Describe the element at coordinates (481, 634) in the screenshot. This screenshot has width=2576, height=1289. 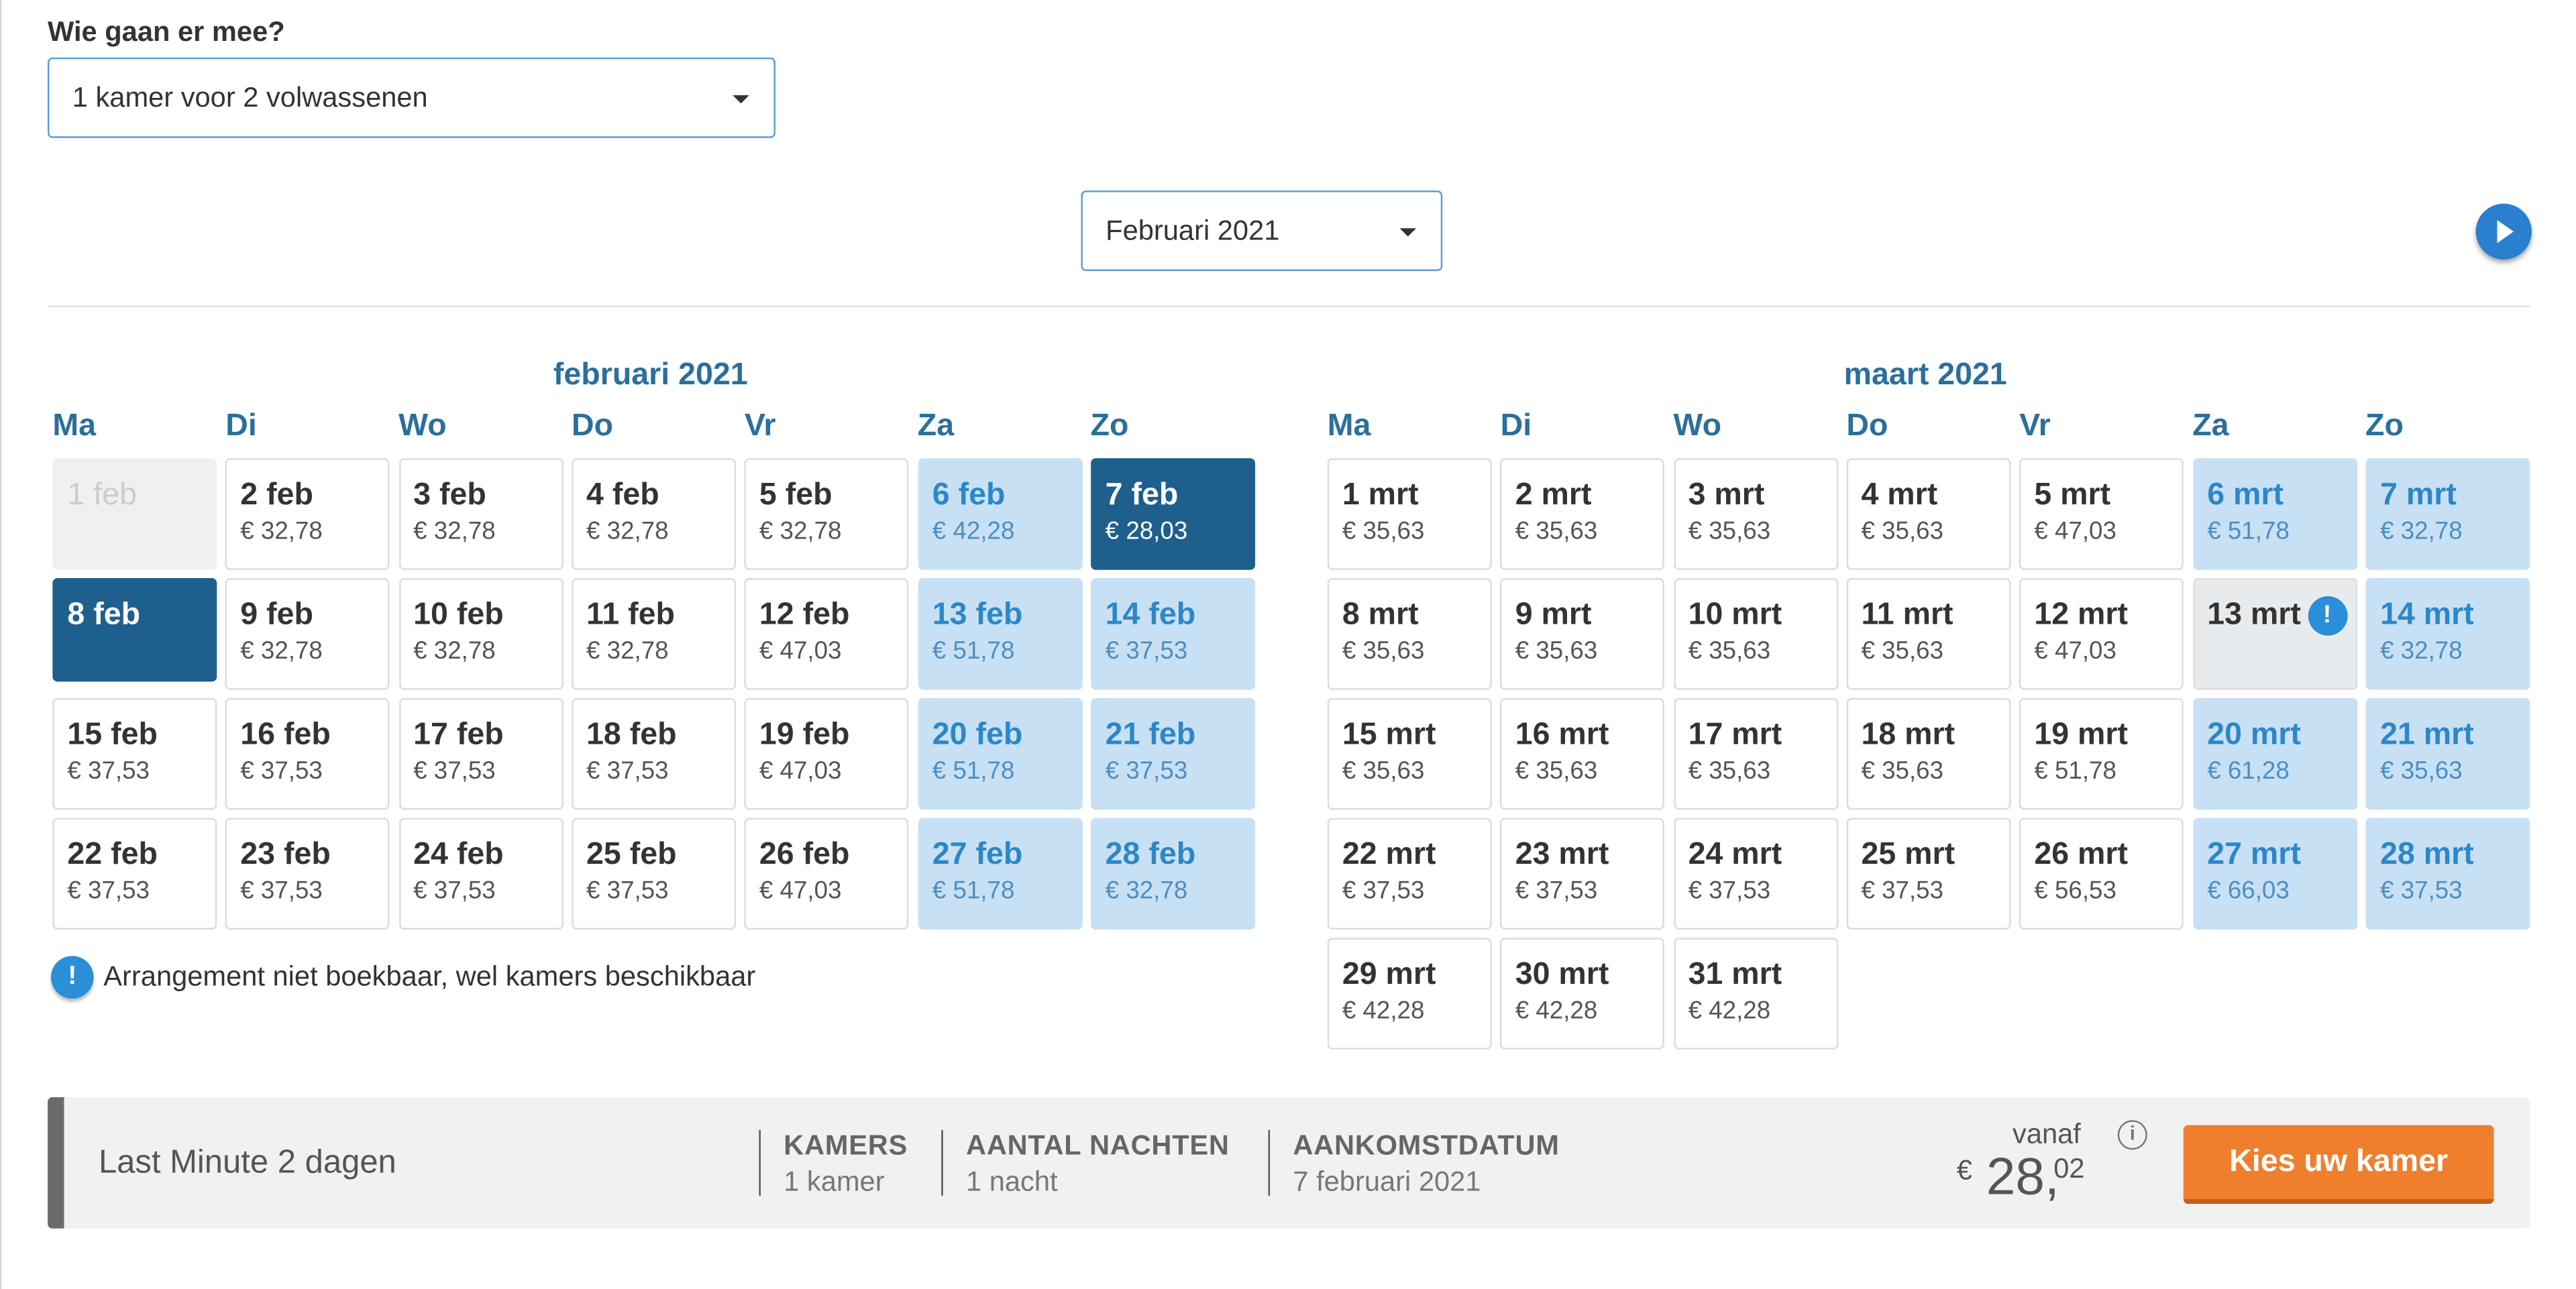
I see `calendar-day: 10 feb € 32,78` at that location.